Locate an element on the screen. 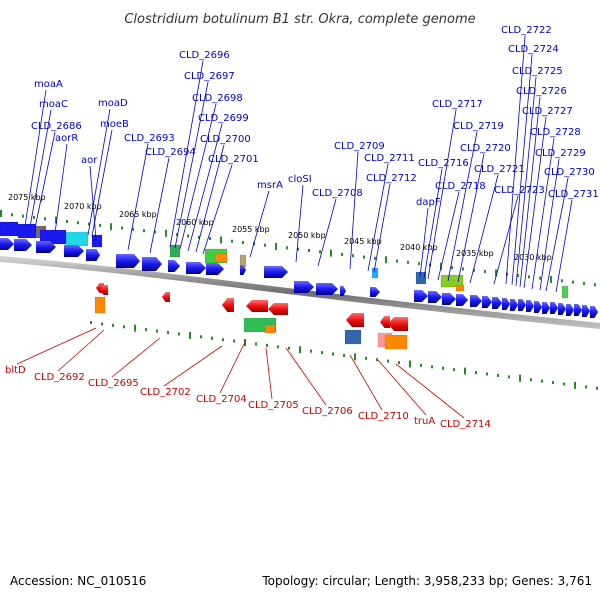  gene-label-aor: aor is located at coordinates (89, 160).